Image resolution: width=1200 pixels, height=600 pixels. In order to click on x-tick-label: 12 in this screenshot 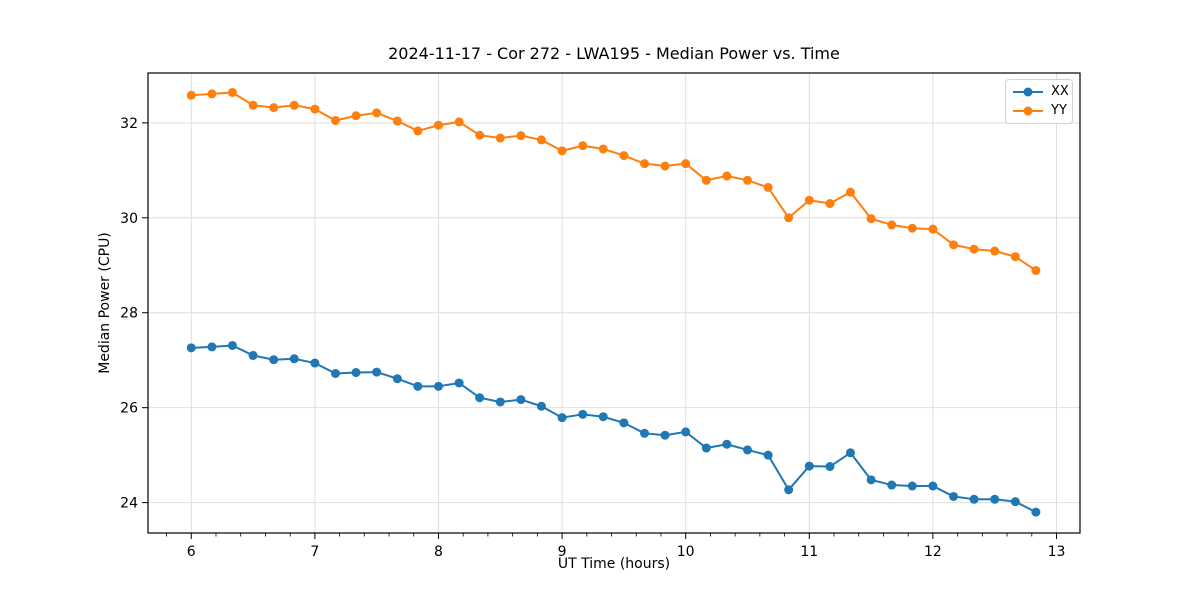, I will do `click(933, 552)`.